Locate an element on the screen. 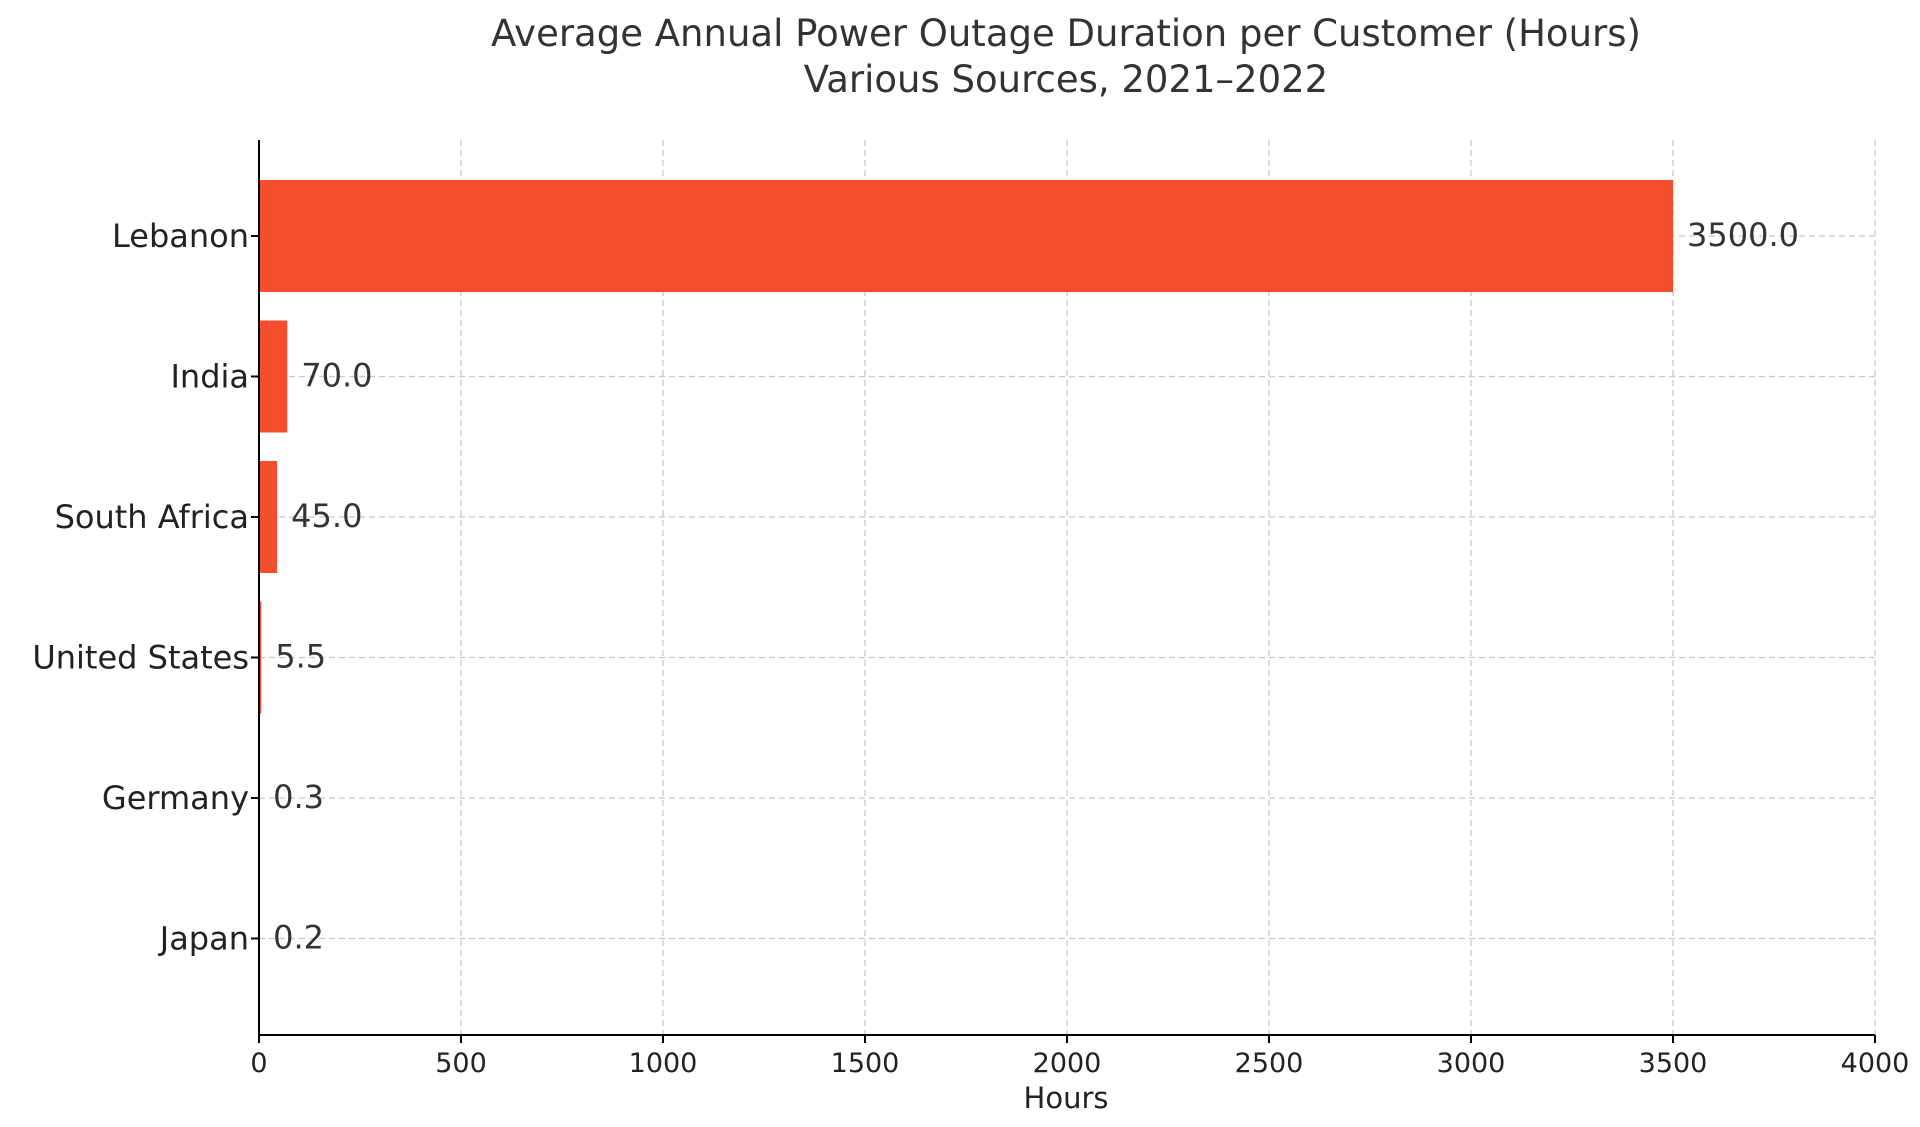 The image size is (1920, 1127). chart-subtitle: Various Sources, 2021–2022 is located at coordinates (1066, 79).